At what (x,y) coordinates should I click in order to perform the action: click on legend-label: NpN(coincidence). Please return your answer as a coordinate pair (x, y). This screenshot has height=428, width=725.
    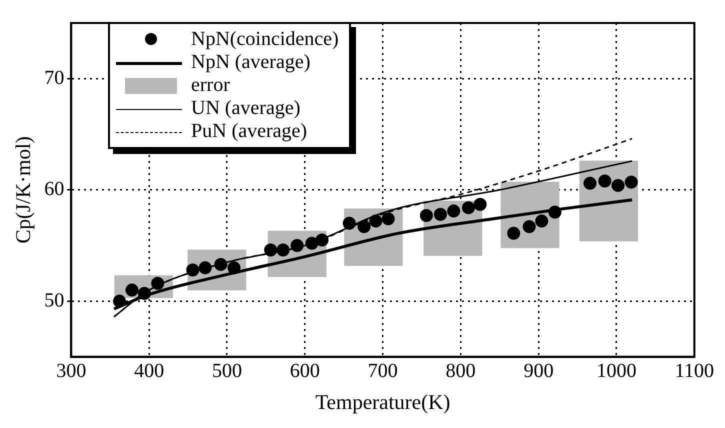
    Looking at the image, I should click on (265, 39).